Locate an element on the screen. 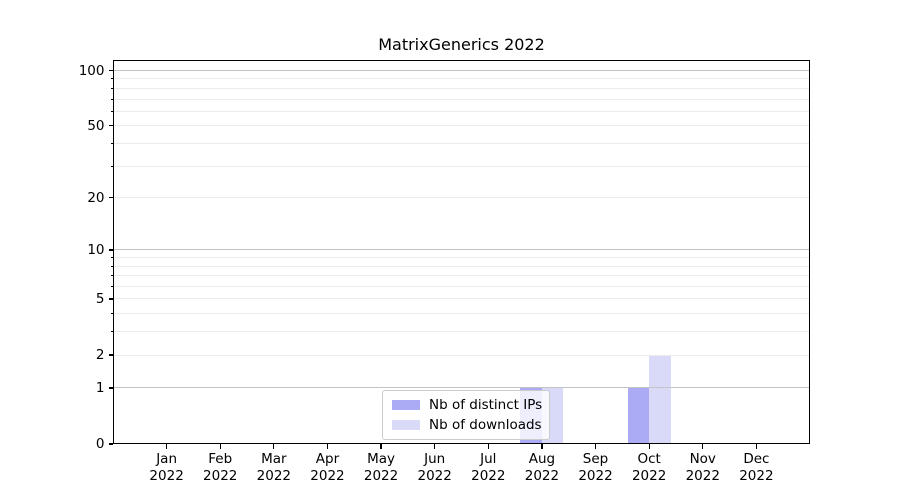 This screenshot has width=900, height=500. y-tick-label: 2 is located at coordinates (100, 355).